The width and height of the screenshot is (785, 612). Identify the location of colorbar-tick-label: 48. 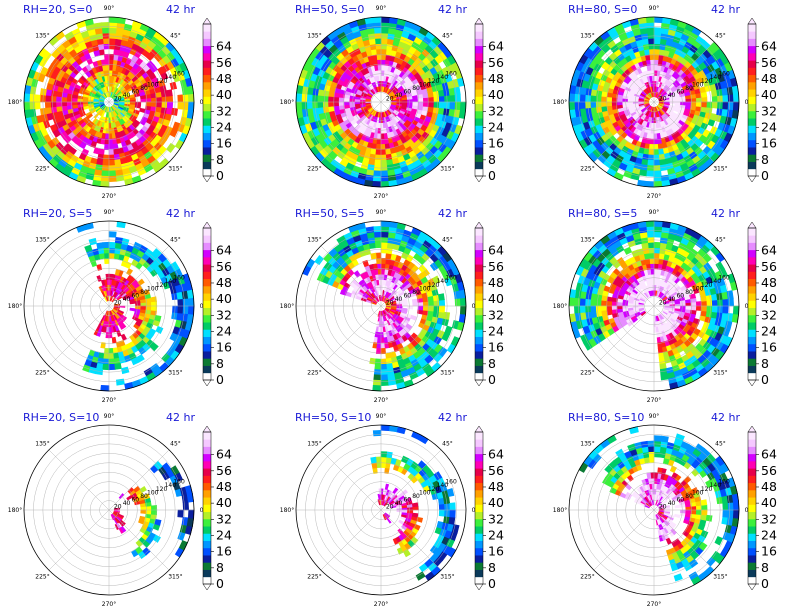
(496, 486).